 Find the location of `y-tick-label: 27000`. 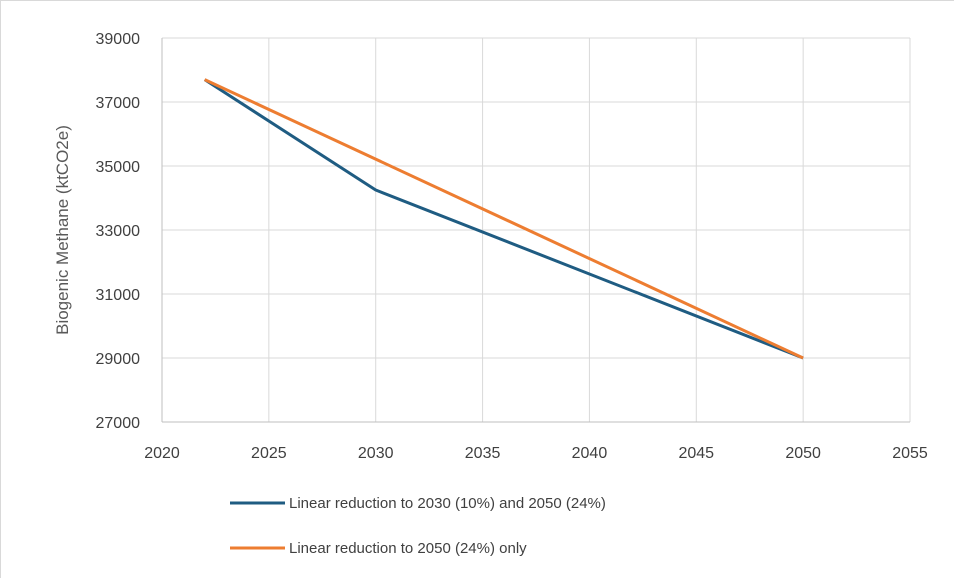

y-tick-label: 27000 is located at coordinates (118, 423).